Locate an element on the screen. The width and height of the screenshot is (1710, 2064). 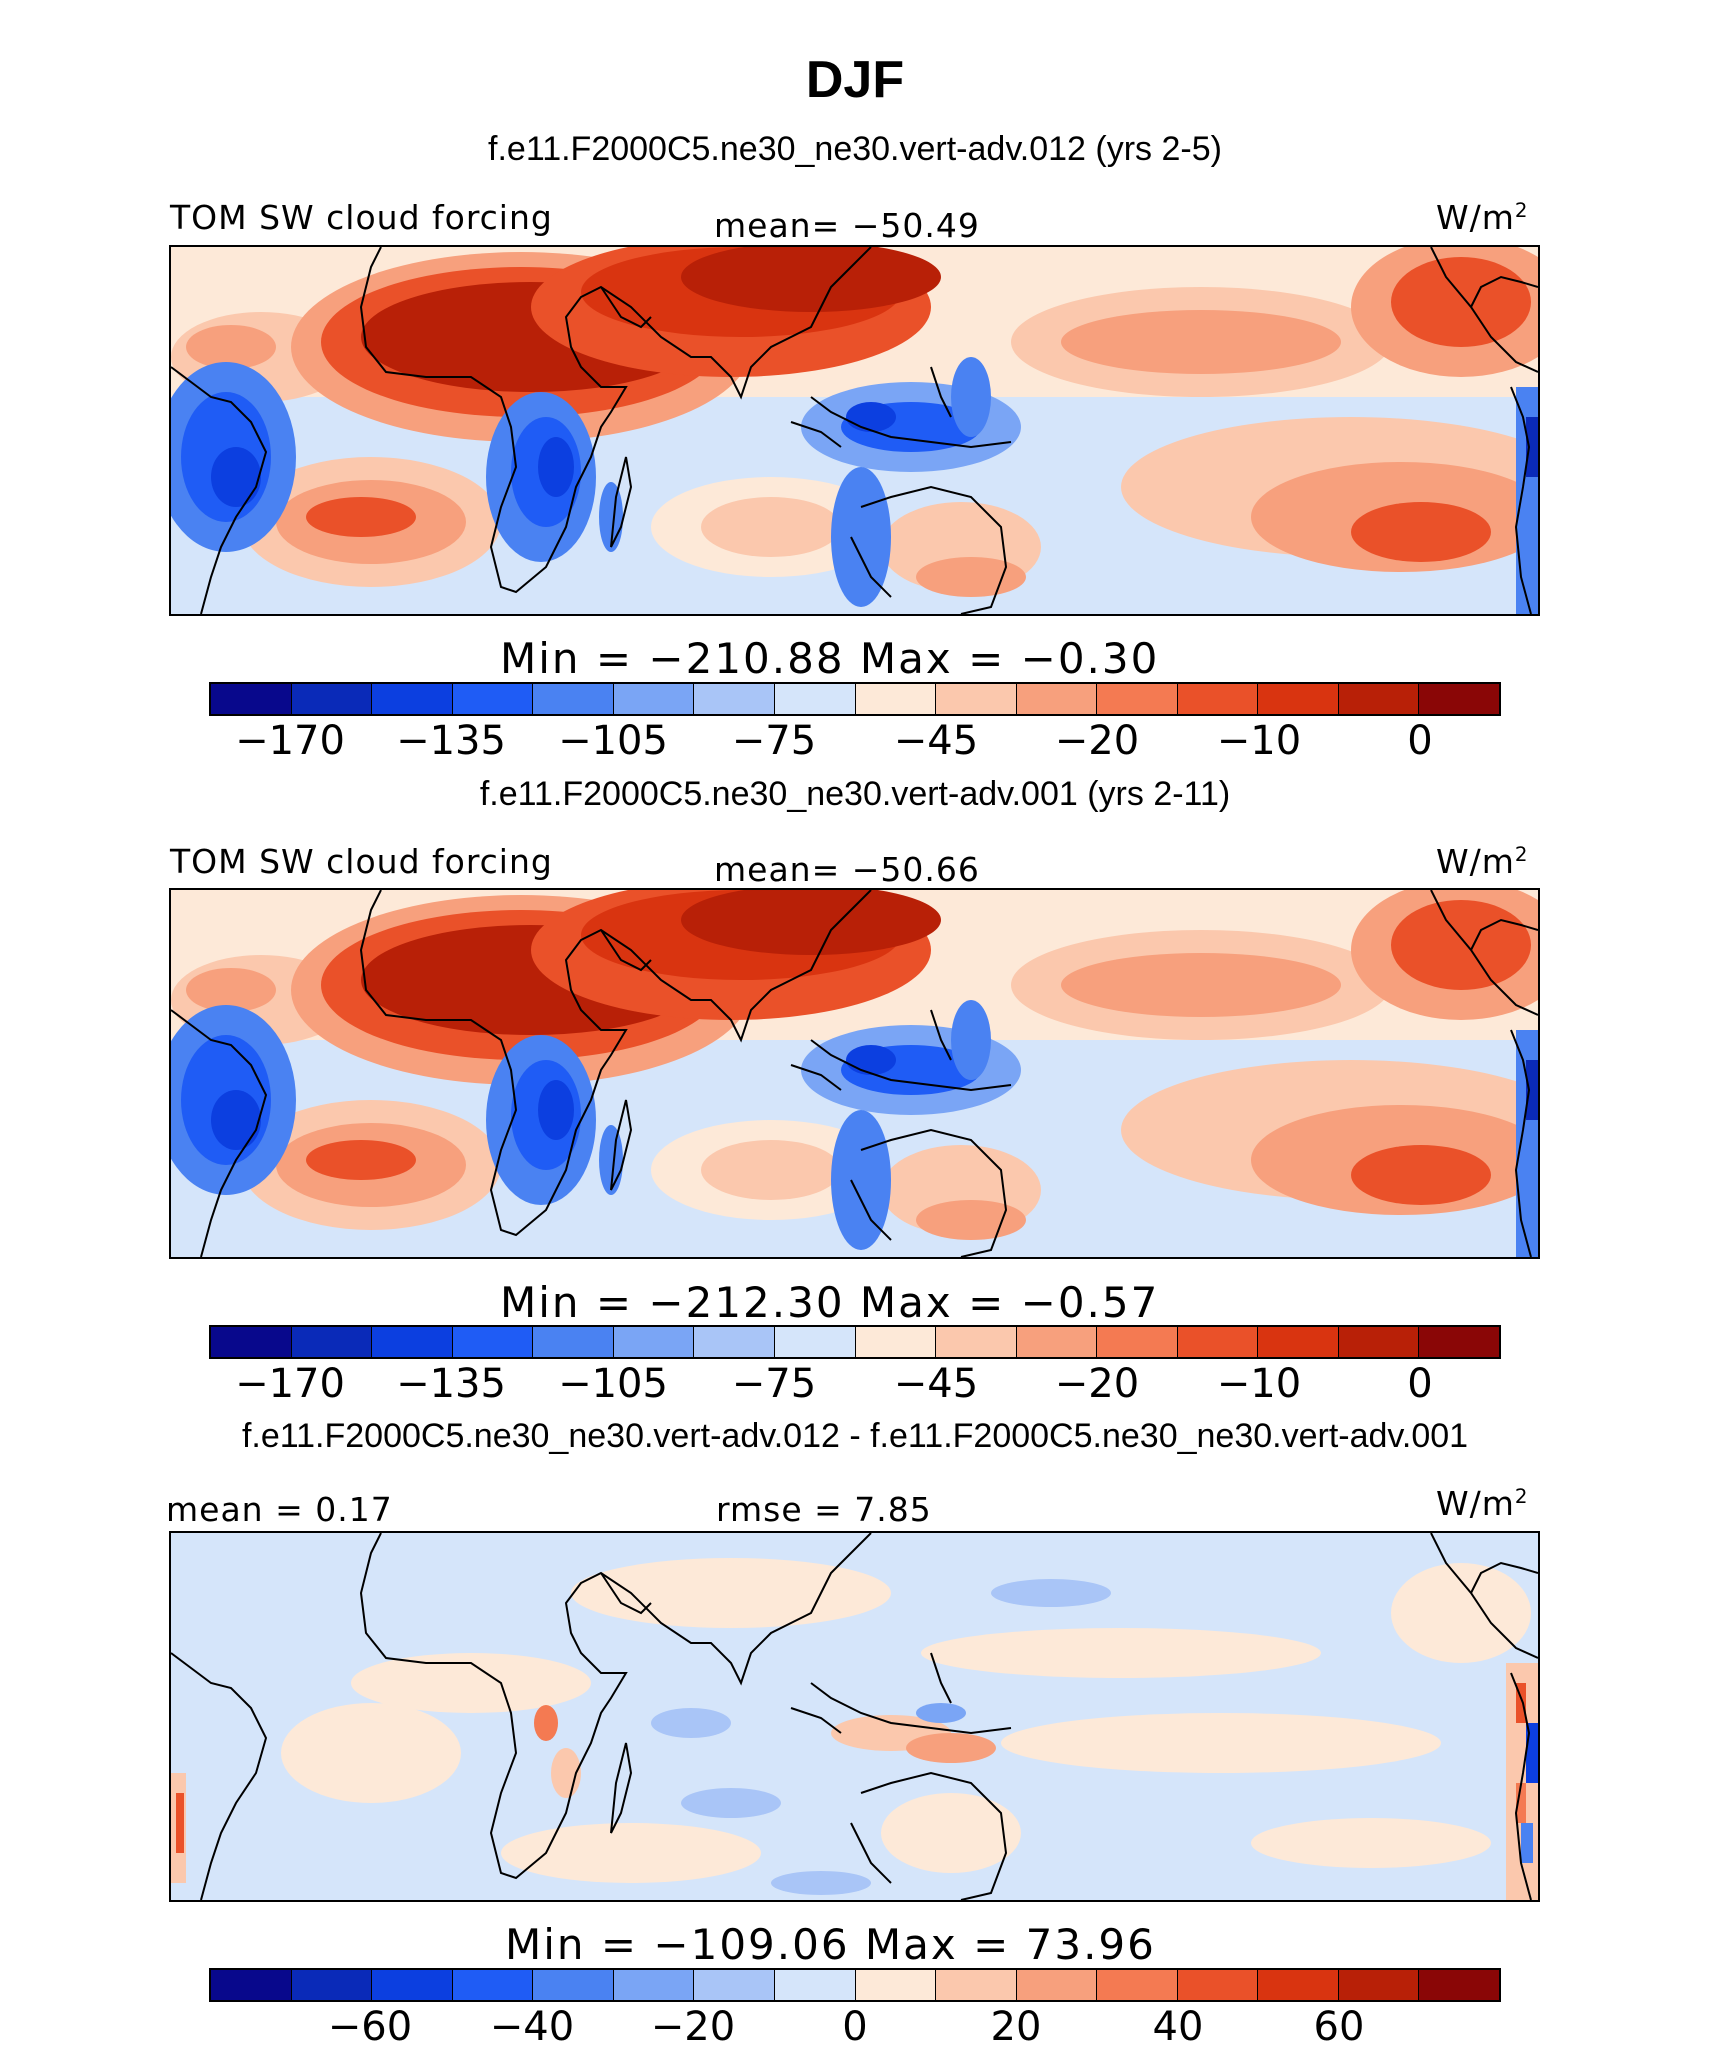
panel-2-colorbar is located at coordinates (855, 1342).